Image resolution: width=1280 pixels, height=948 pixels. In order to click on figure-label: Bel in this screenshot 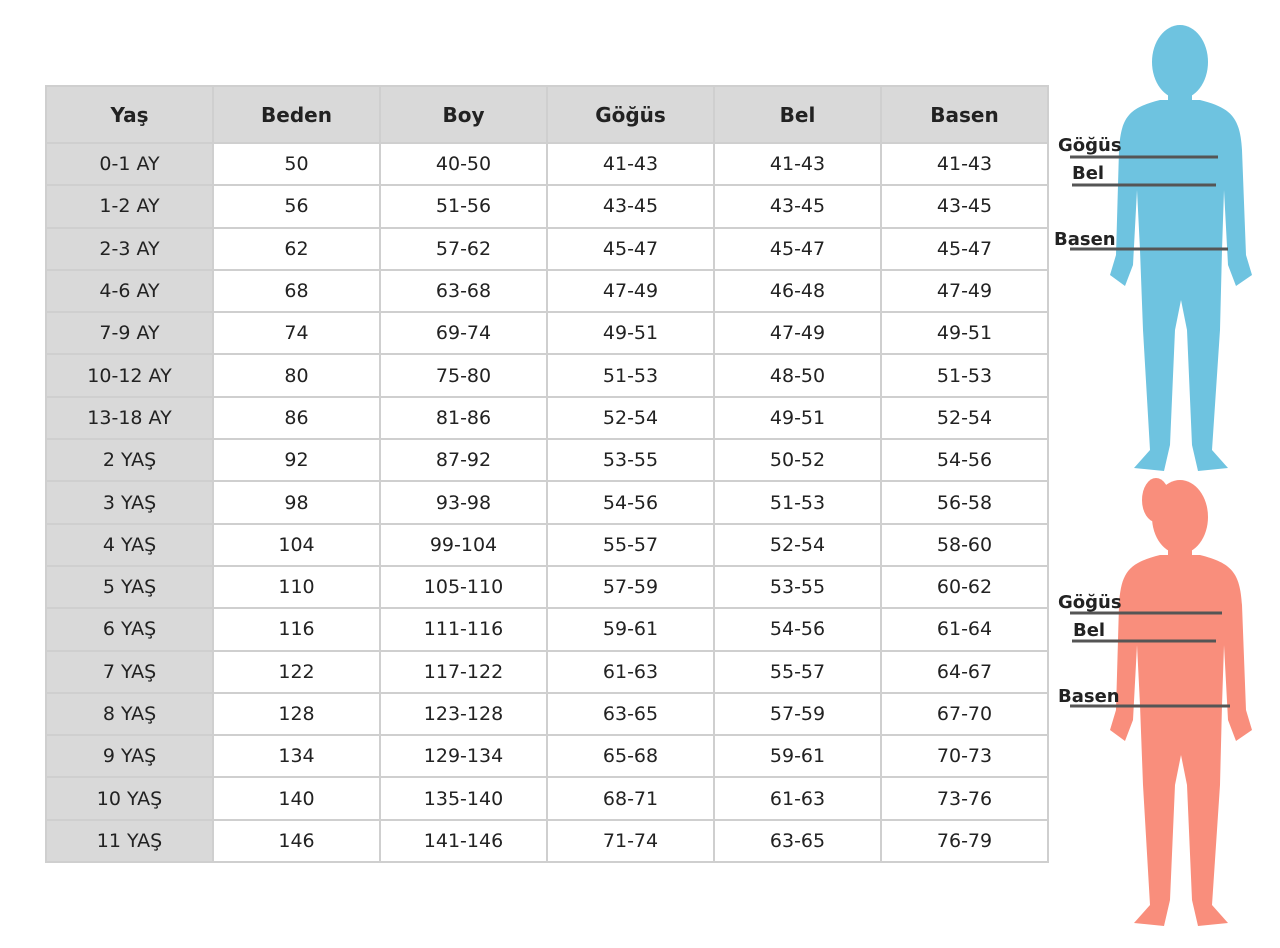, I will do `click(1089, 630)`.